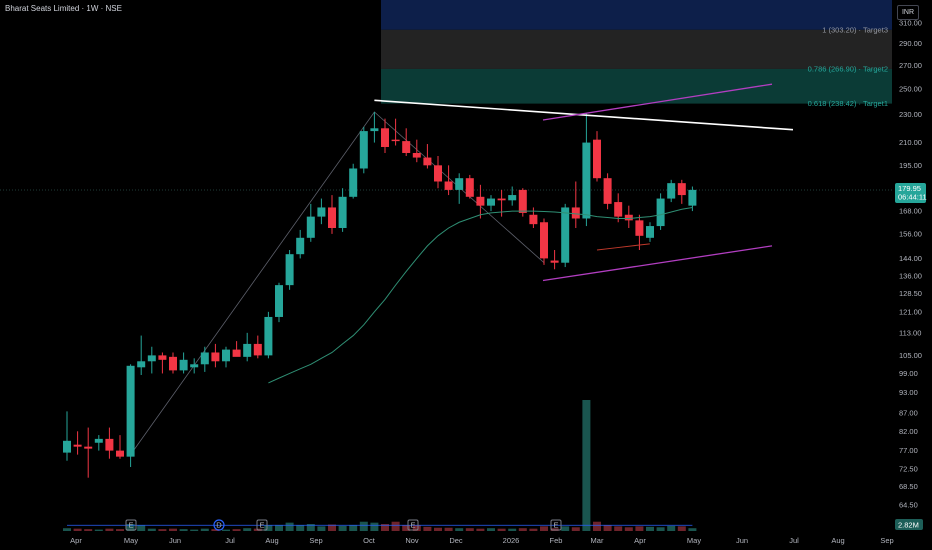 Image resolution: width=932 pixels, height=550 pixels. I want to click on time-tick-label: 2026, so click(511, 540).